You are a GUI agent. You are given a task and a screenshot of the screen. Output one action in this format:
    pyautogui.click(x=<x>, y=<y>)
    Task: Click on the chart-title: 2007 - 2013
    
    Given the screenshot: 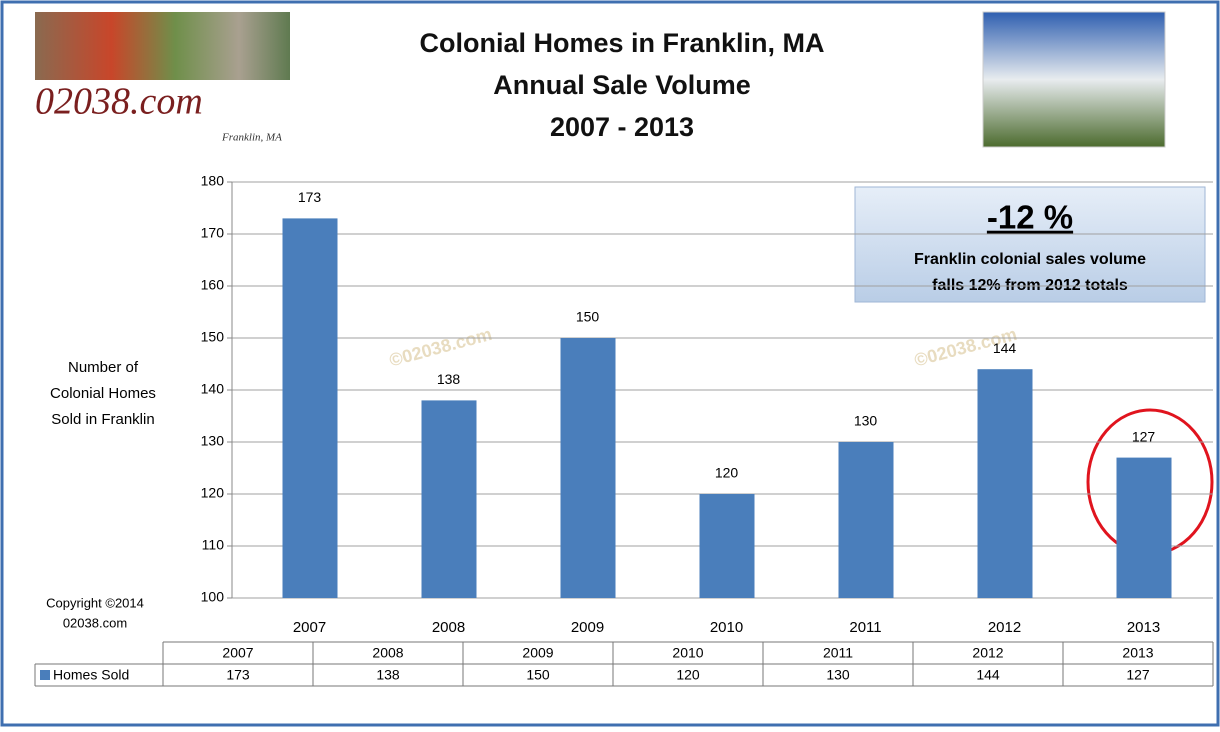 What is the action you would take?
    pyautogui.click(x=622, y=127)
    